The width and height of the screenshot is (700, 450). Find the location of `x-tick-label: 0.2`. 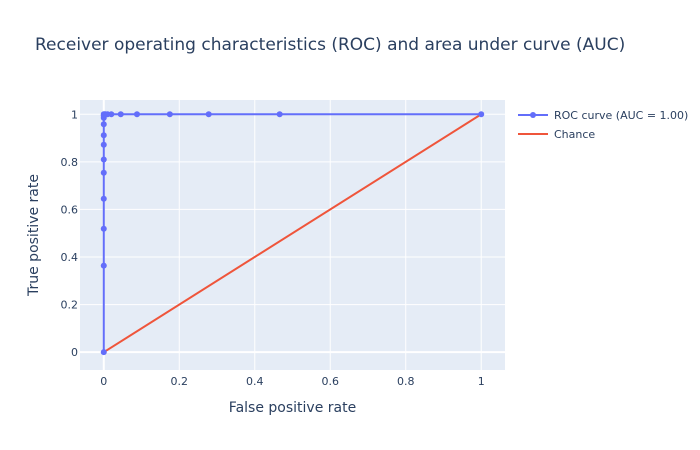

x-tick-label: 0.2 is located at coordinates (180, 381).